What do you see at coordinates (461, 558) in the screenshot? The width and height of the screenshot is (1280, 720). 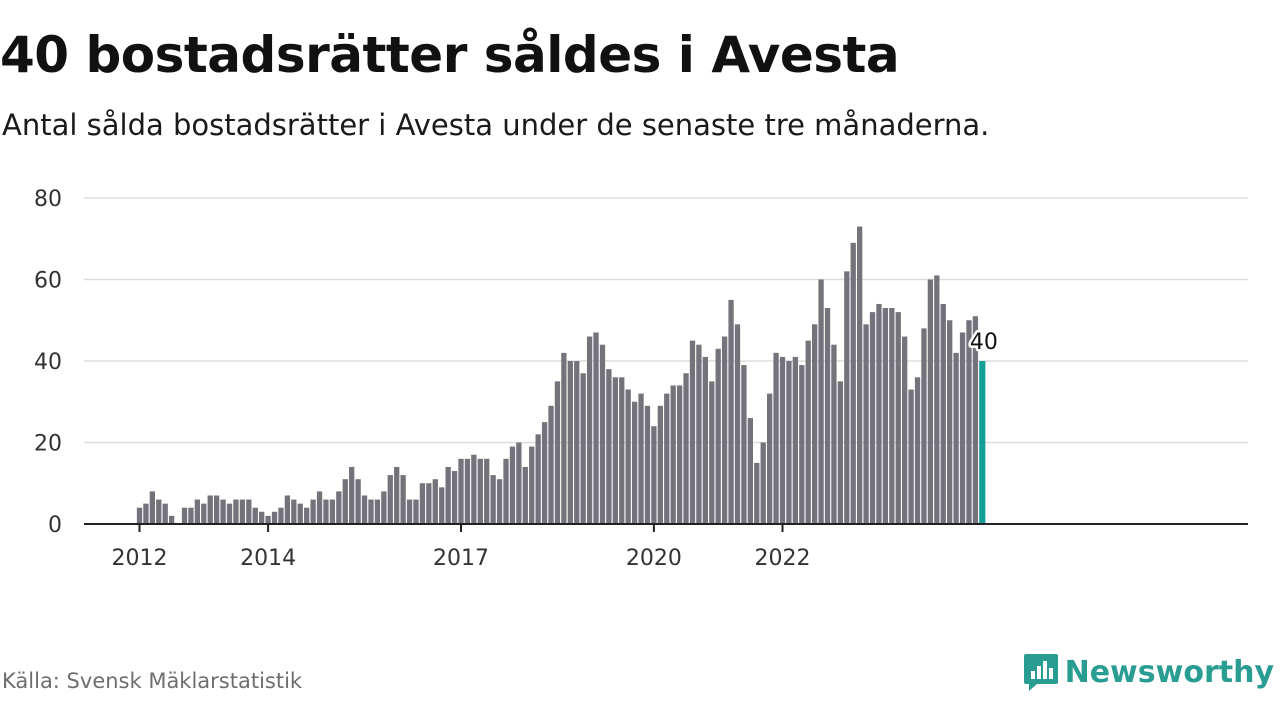 I see `x-tick-label: 2017` at bounding box center [461, 558].